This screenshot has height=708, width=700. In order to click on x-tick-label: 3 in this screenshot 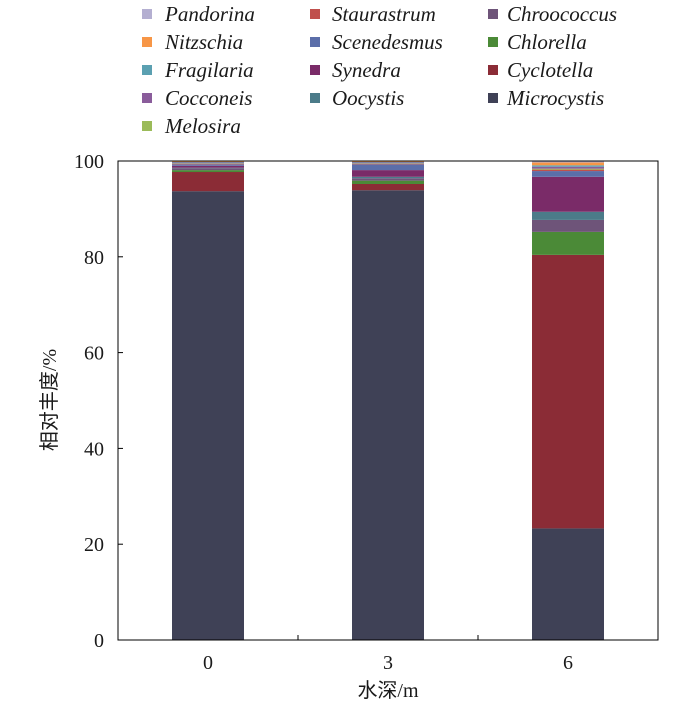, I will do `click(388, 663)`.